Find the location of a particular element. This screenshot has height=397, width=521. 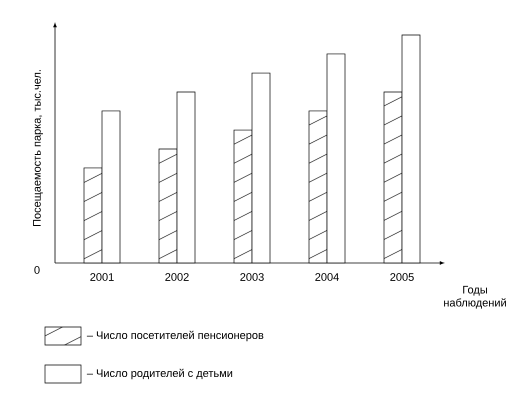

legend-label: – Число посетителей пенсионеров is located at coordinates (175, 336).